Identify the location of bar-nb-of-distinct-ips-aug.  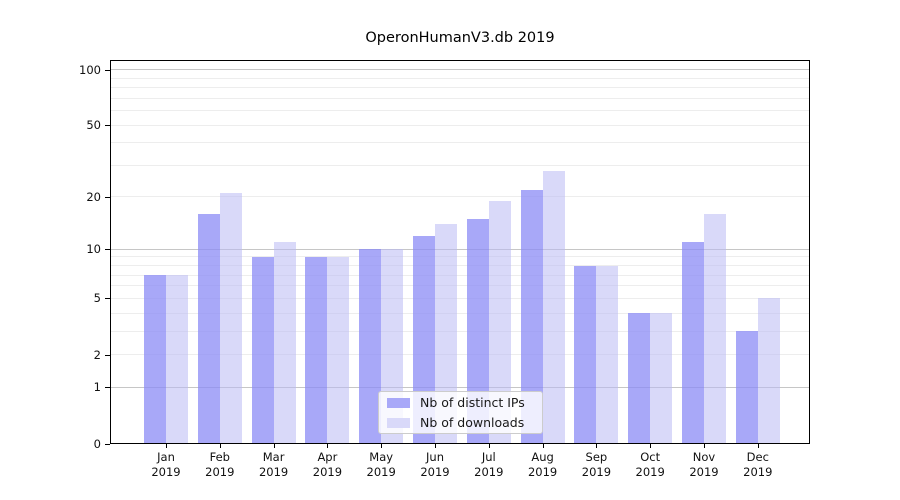
(531, 316).